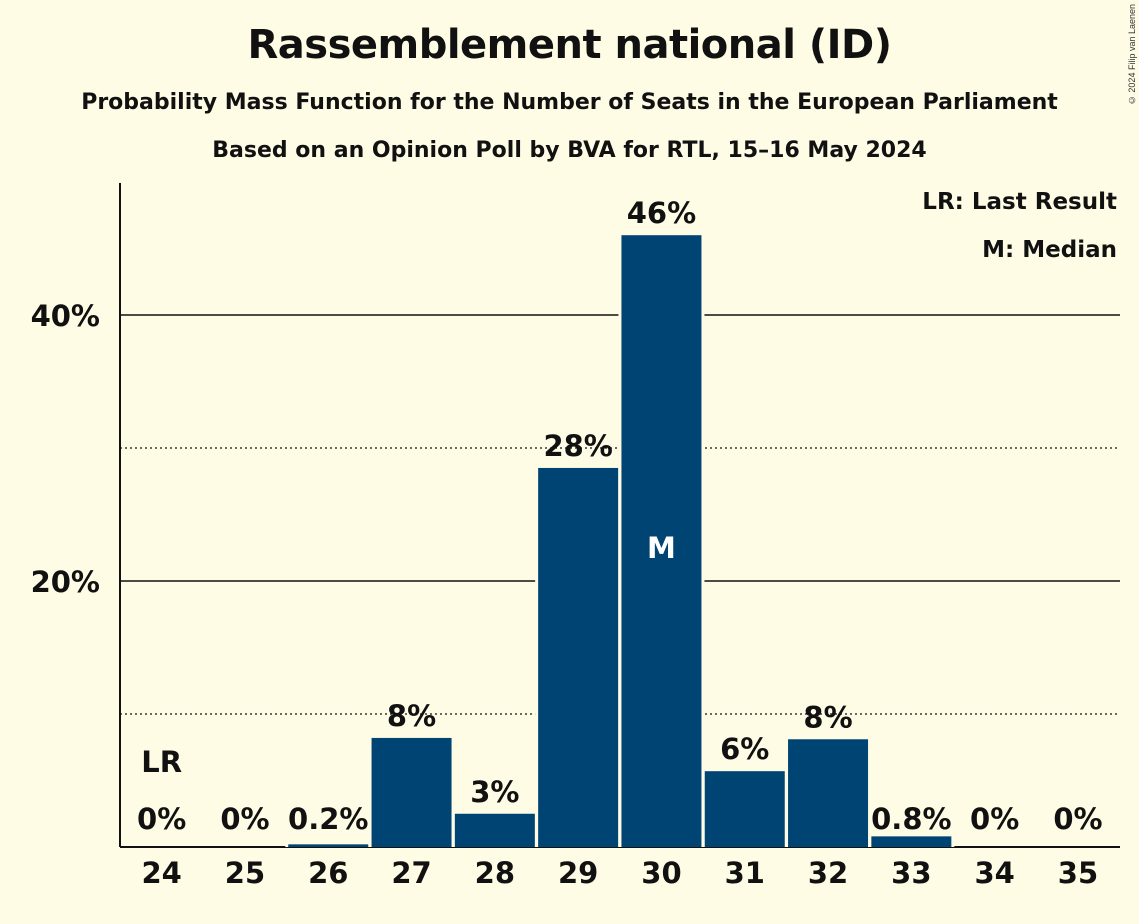 The height and width of the screenshot is (924, 1139). I want to click on data-label: 0.8%, so click(911, 819).